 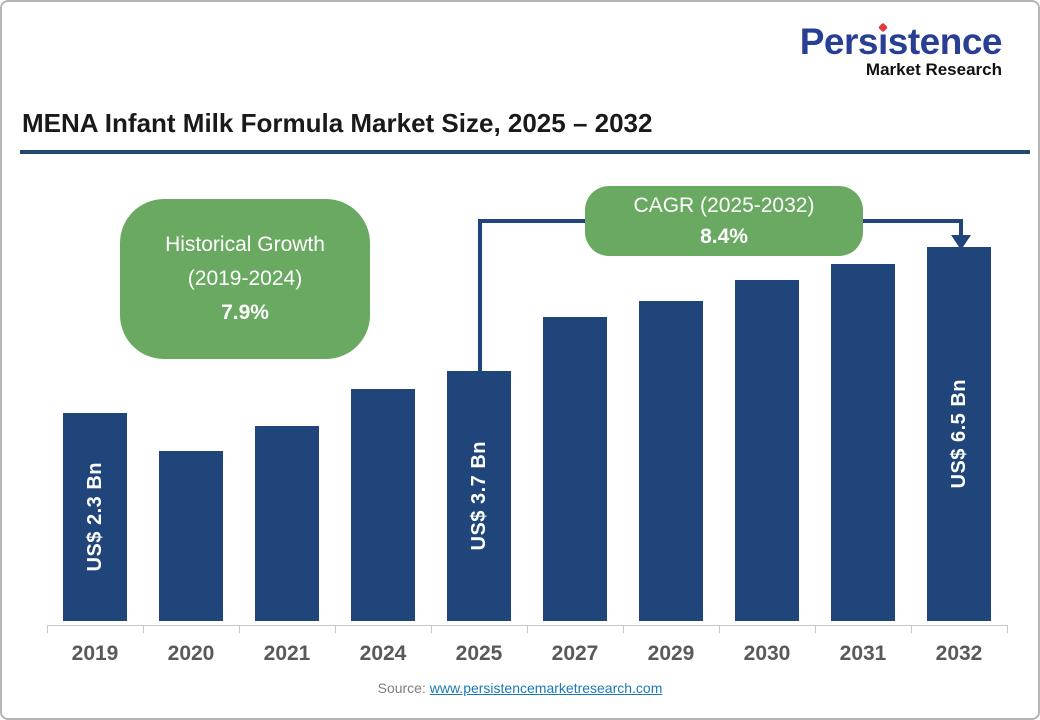 I want to click on bar-2027, so click(x=575, y=469).